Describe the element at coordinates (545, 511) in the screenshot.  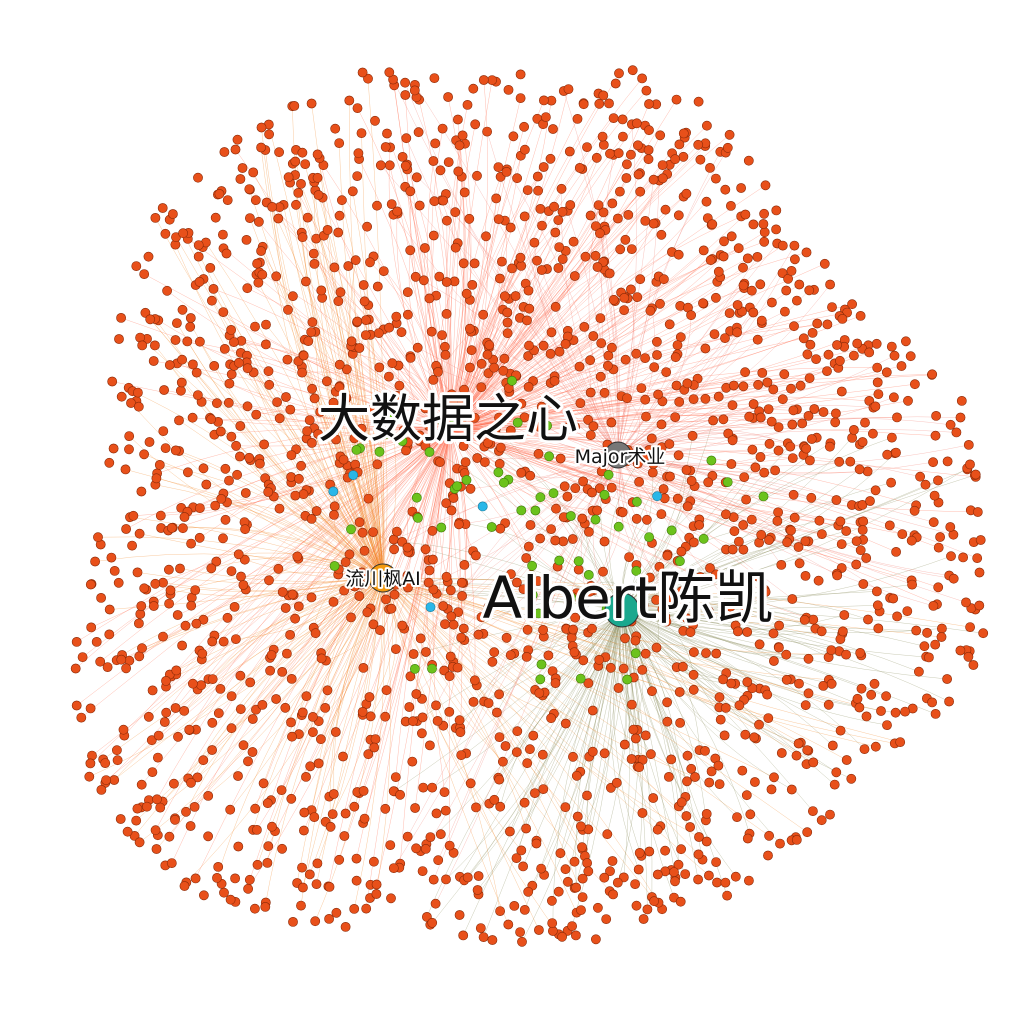
I see `labels-layer: 大数据之心 Major术业 流川枫AI Albert陈凯` at that location.